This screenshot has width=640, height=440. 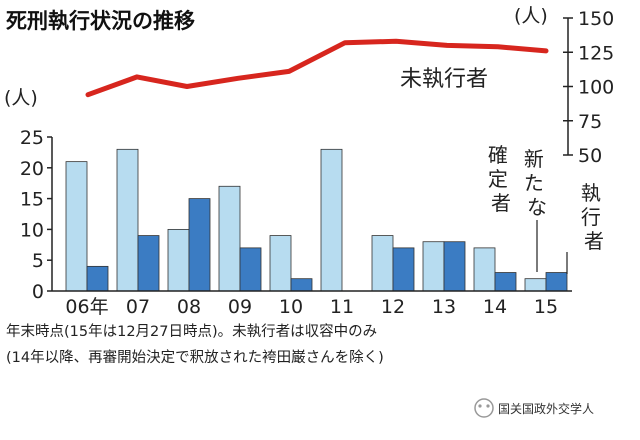 What do you see at coordinates (531, 16) in the screenshot?
I see `line-axis-unit: (人)` at bounding box center [531, 16].